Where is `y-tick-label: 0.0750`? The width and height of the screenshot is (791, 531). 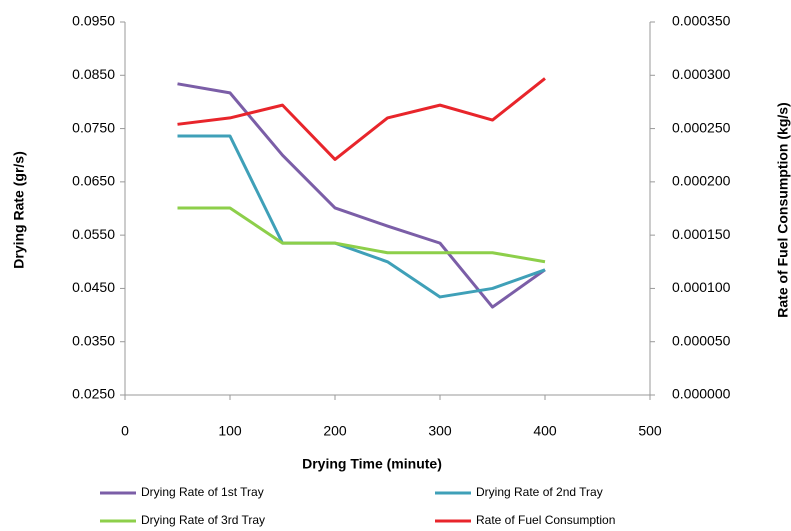
y-tick-label: 0.0750 is located at coordinates (93, 127).